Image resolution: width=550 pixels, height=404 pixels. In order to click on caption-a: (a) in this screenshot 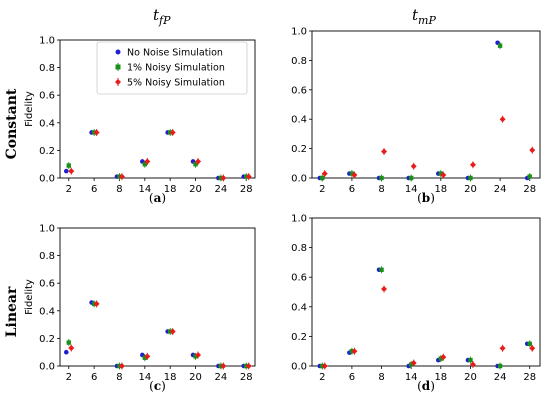, I will do `click(157, 198)`.